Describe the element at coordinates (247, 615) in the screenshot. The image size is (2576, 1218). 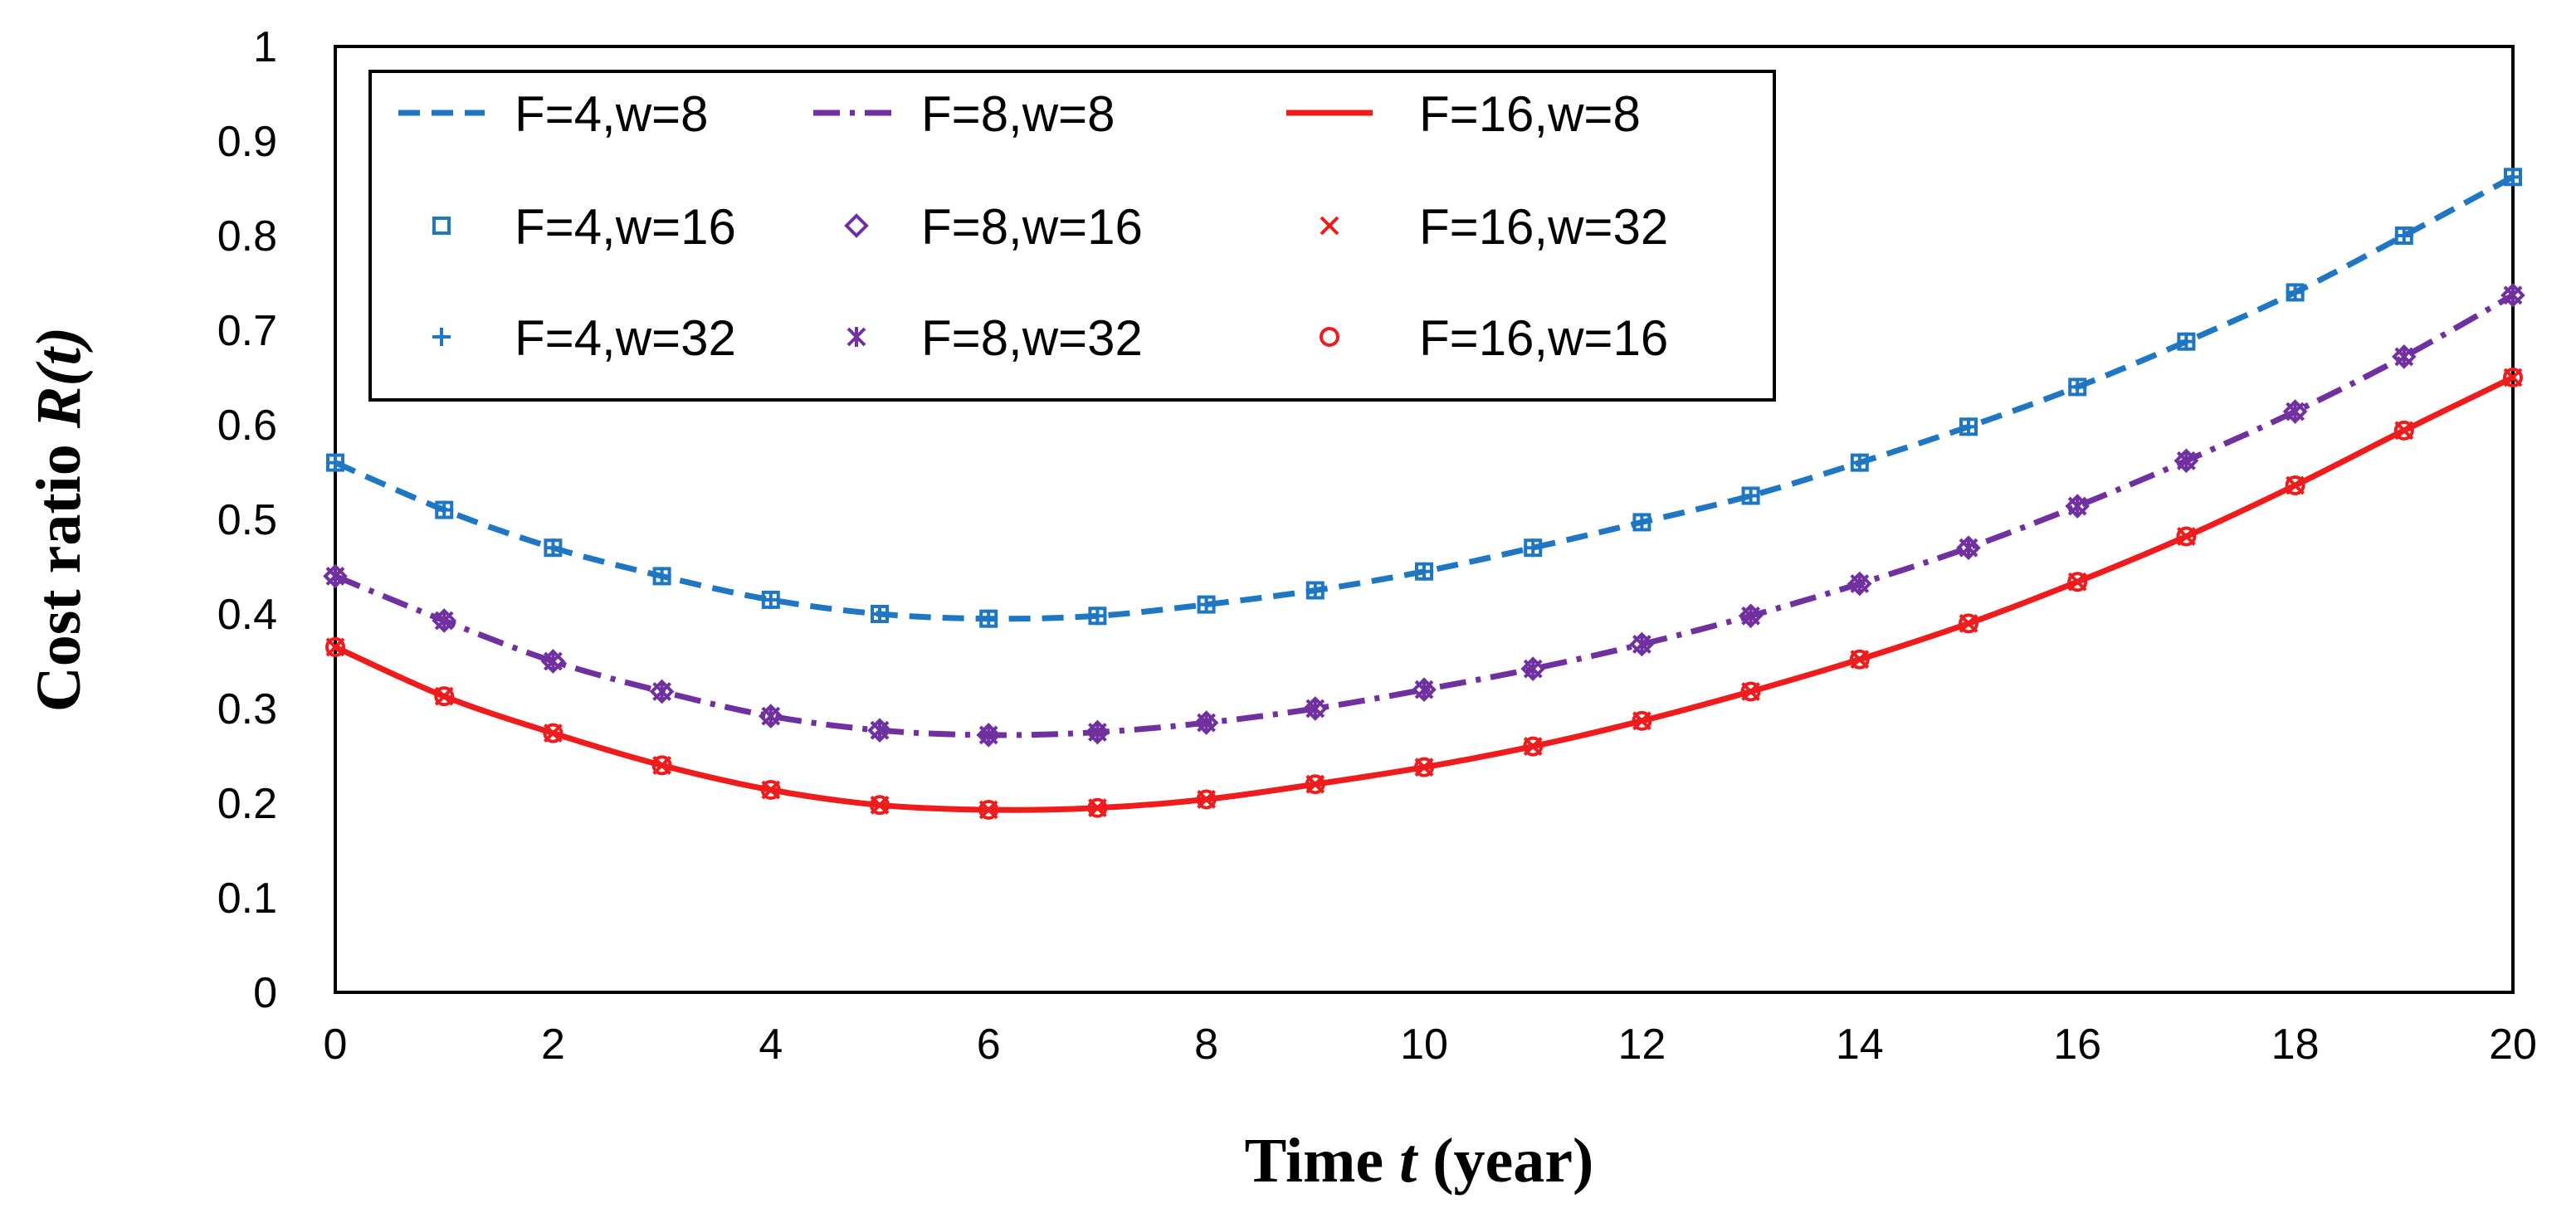
I see `y-tick-label-4: 0.4` at that location.